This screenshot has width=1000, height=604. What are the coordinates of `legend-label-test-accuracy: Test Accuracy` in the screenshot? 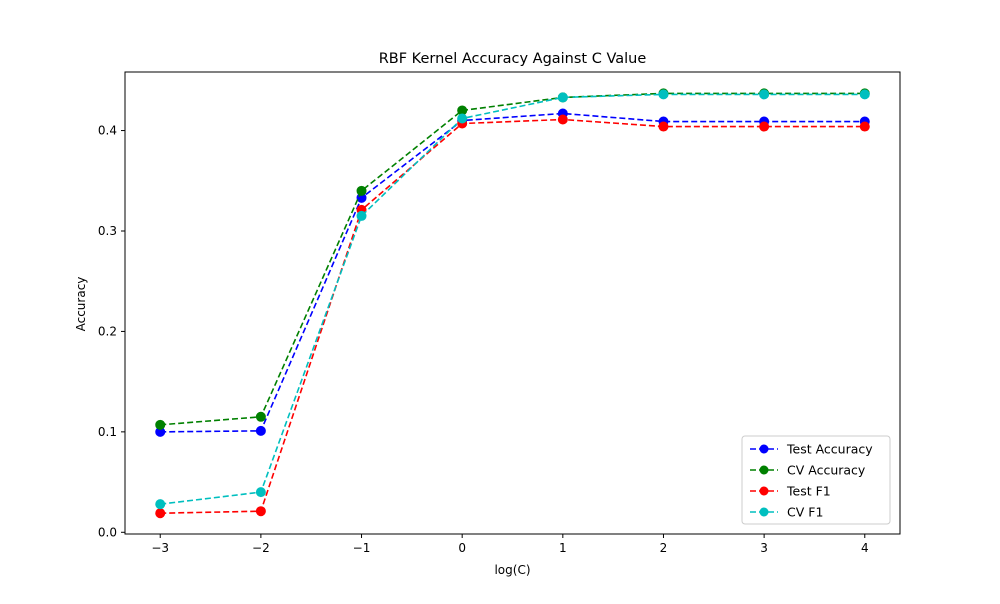 It's located at (829, 449).